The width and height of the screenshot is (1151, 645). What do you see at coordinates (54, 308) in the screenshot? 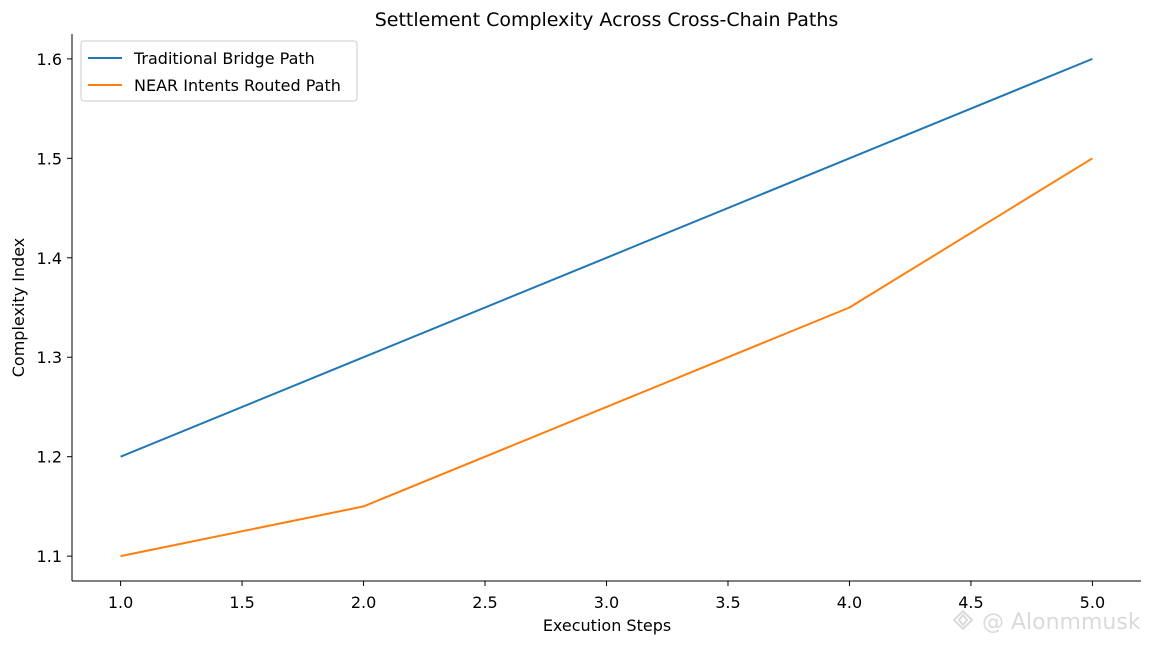
I see `y-ticks: 1.1 1.2 1.3 1.4 1.5 1.6` at bounding box center [54, 308].